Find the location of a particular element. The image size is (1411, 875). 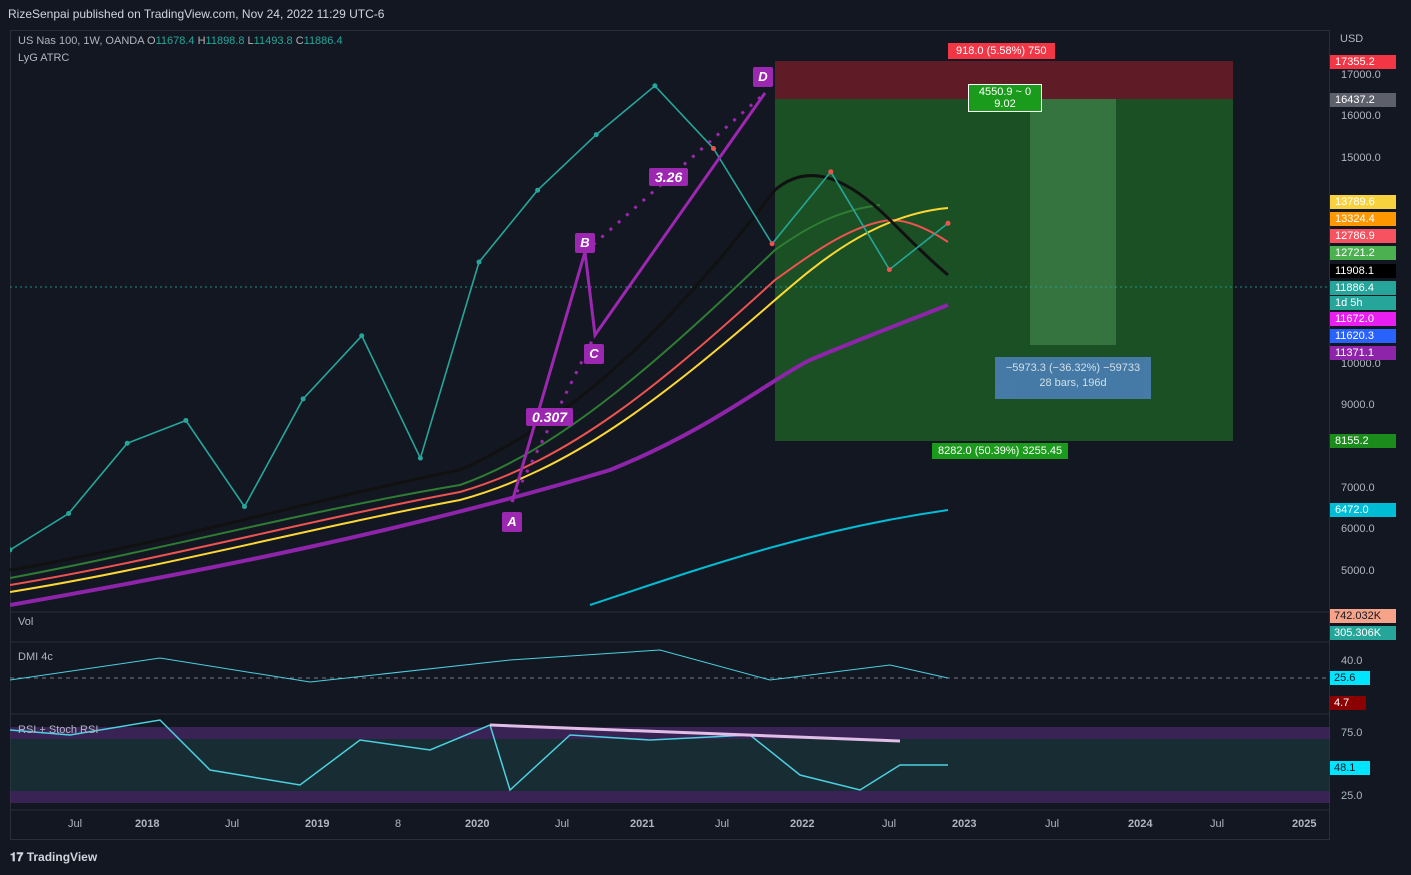

vol-ma-label: 305.306K is located at coordinates (1363, 633).